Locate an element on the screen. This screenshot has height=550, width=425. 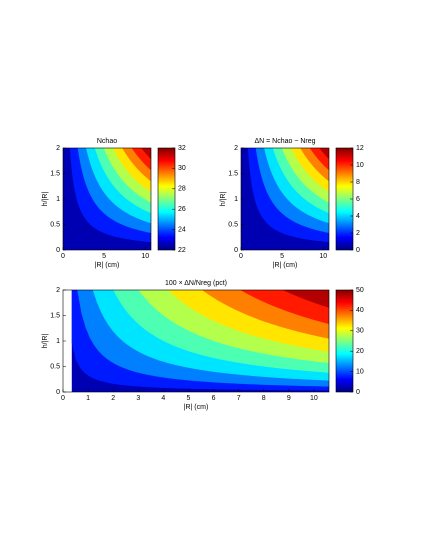
x-tick-label: 9 is located at coordinates (289, 398).